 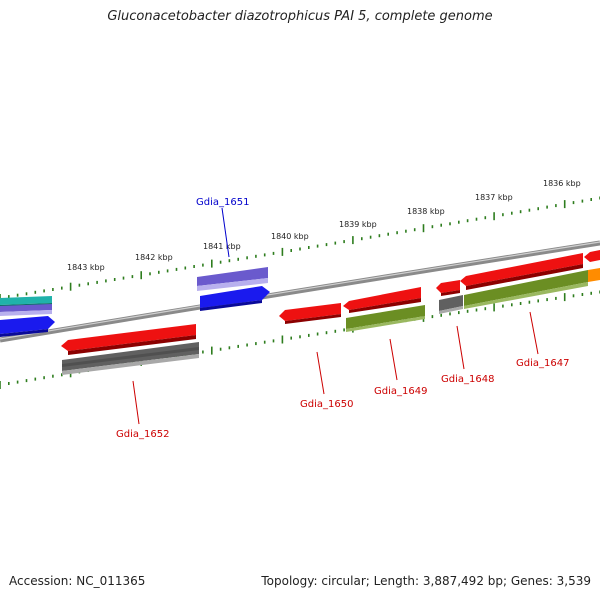 What do you see at coordinates (400, 391) in the screenshot?
I see `gene-label-gdia-1649: Gdia_1649` at bounding box center [400, 391].